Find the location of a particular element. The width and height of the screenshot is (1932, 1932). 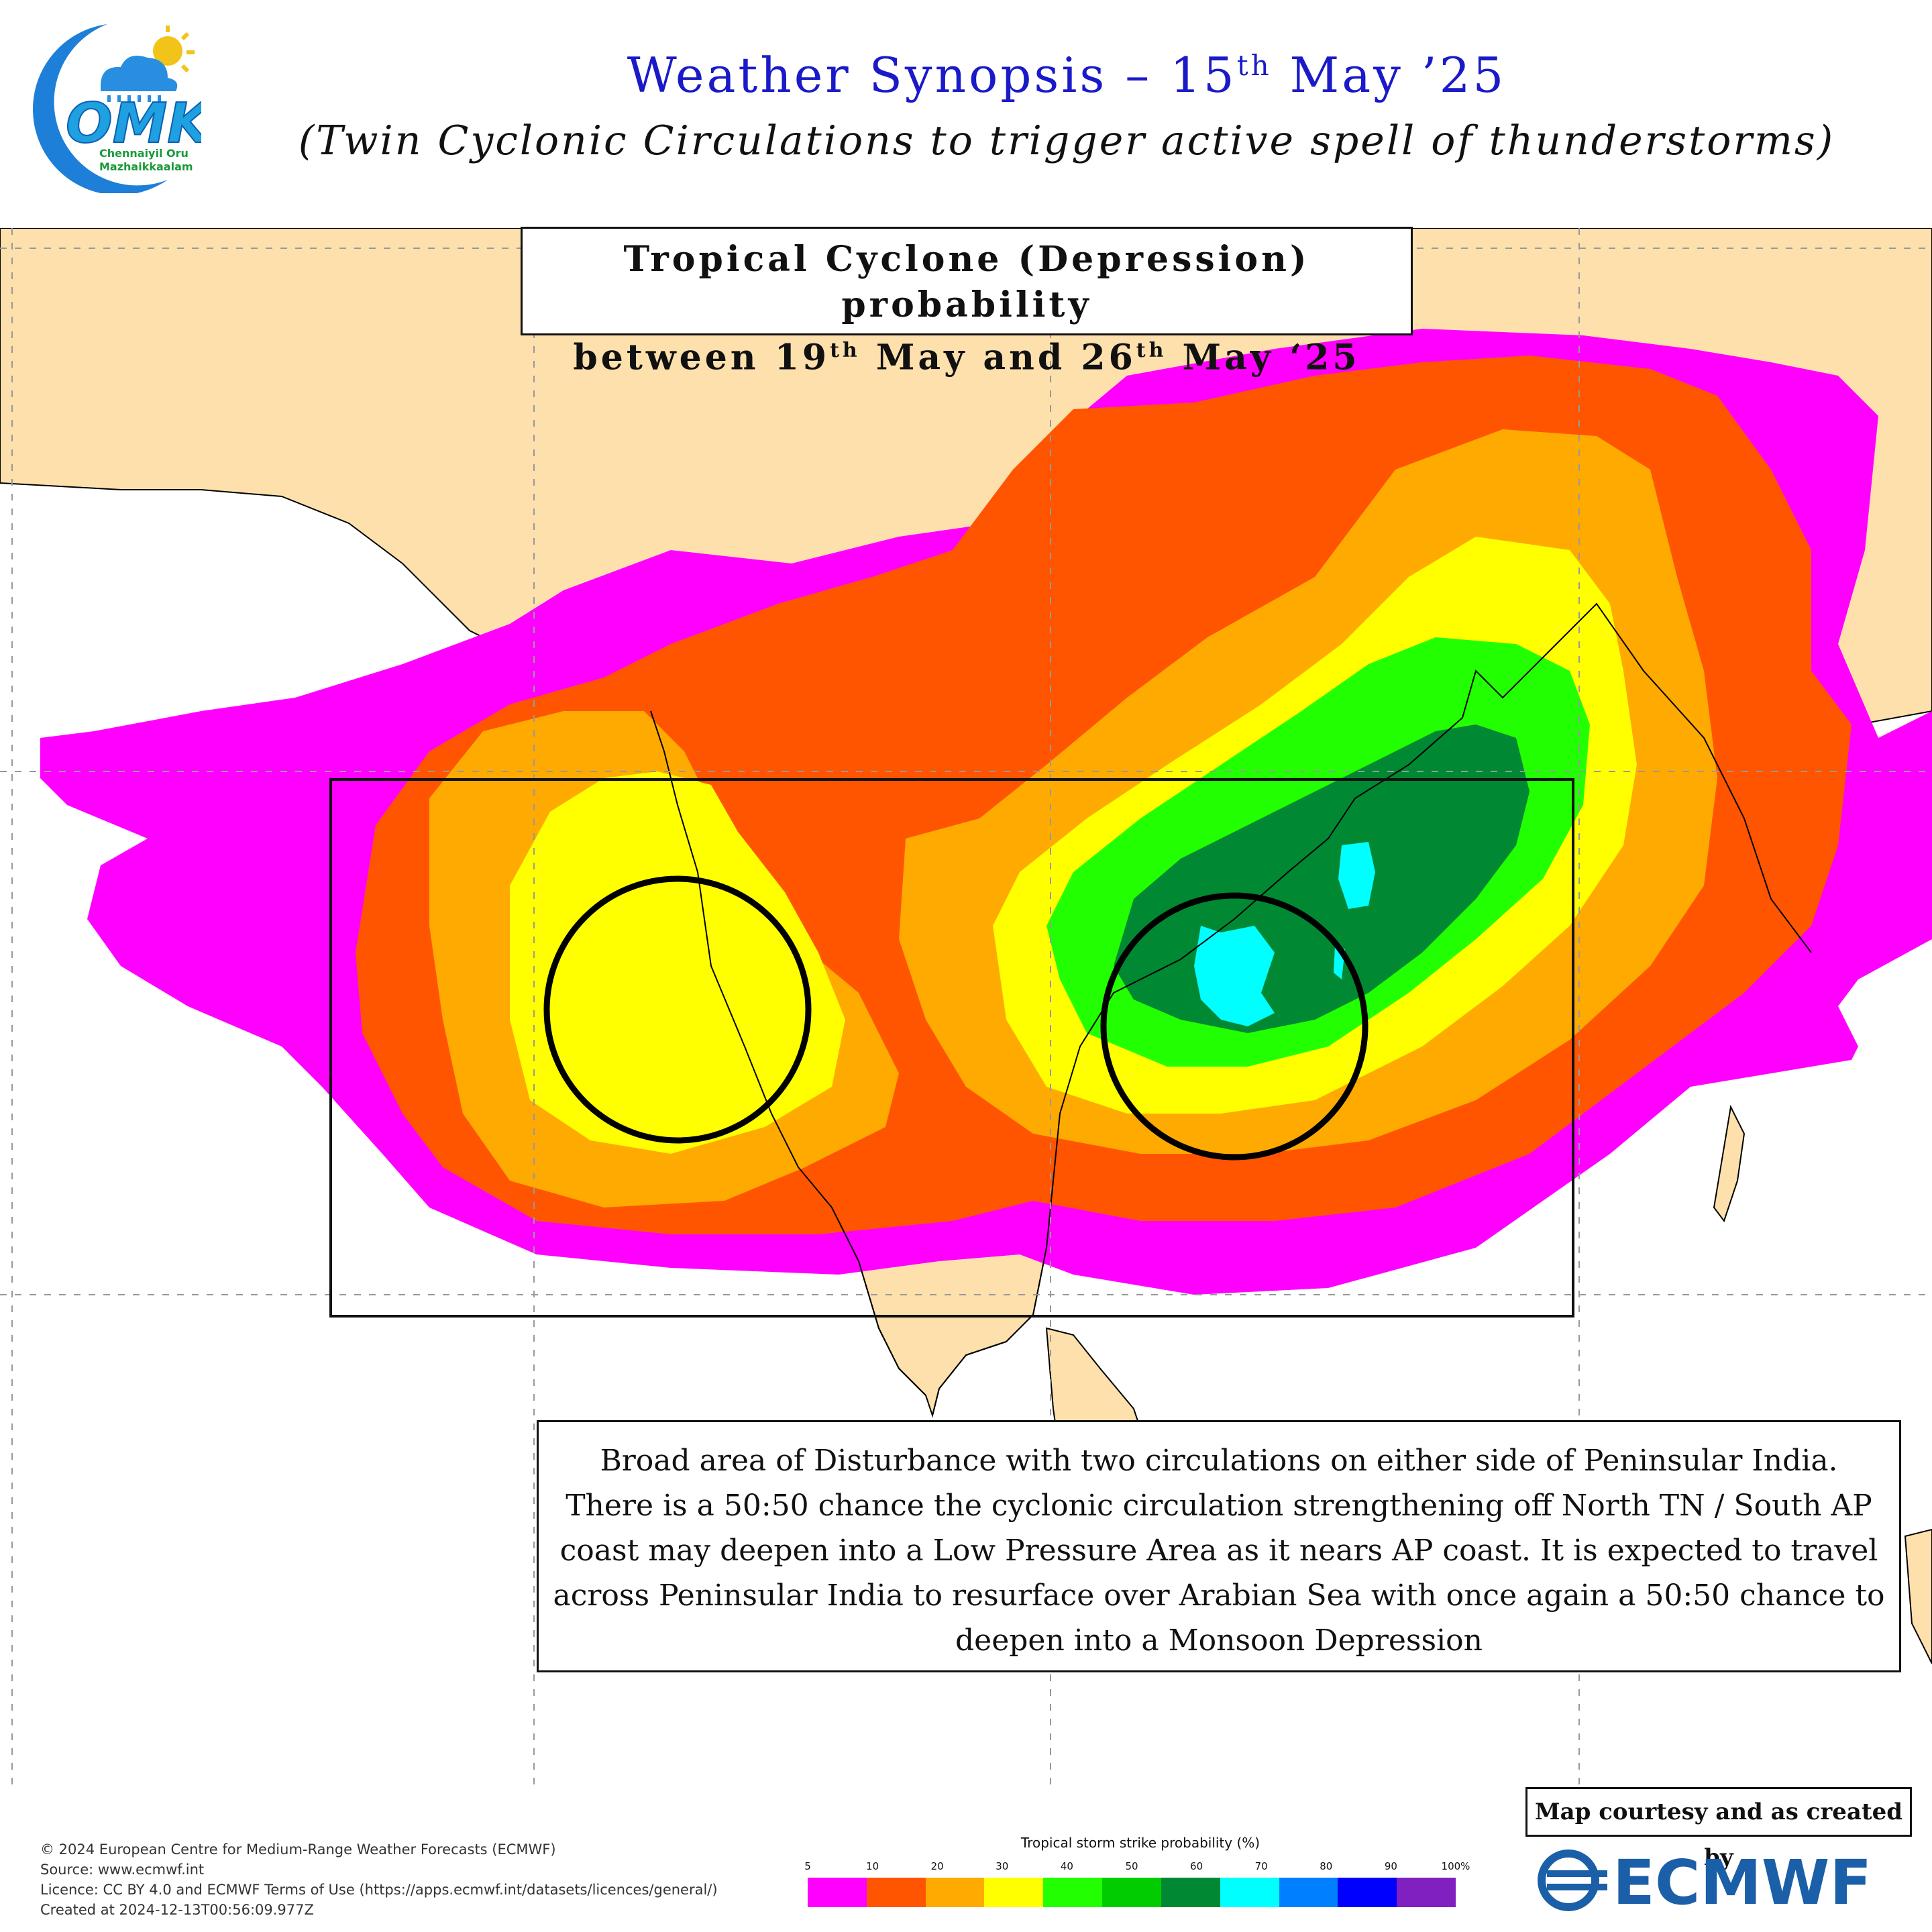

contour-30pct-west is located at coordinates (677, 962).